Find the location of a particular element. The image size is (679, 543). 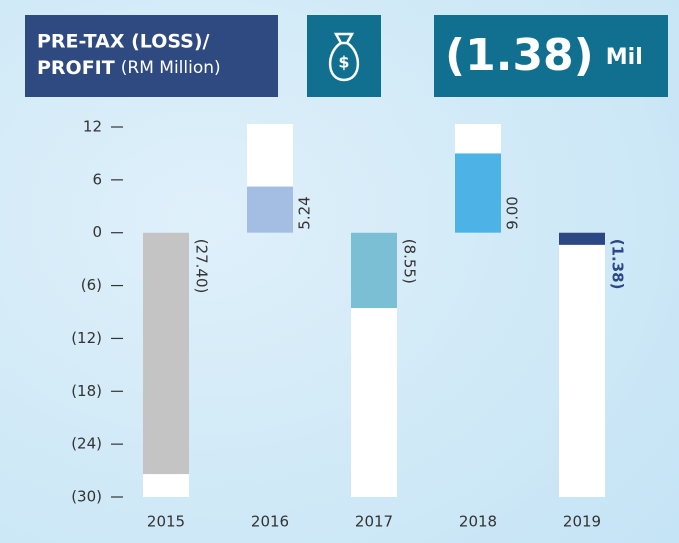

header-value: (1.38) Mil is located at coordinates (544, 55).